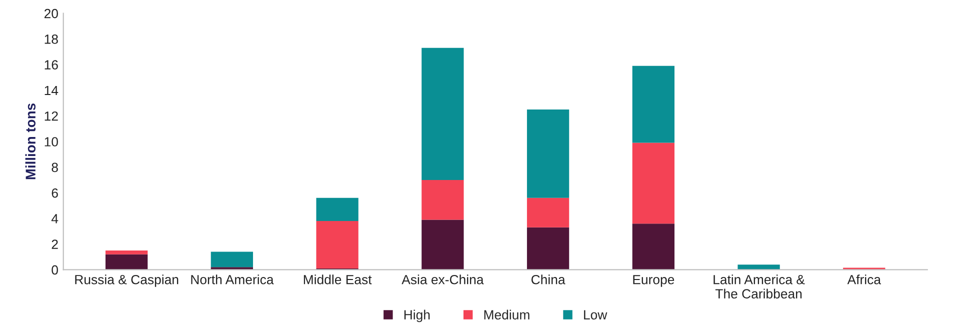  I want to click on y-tick-label: 0, so click(55, 270).